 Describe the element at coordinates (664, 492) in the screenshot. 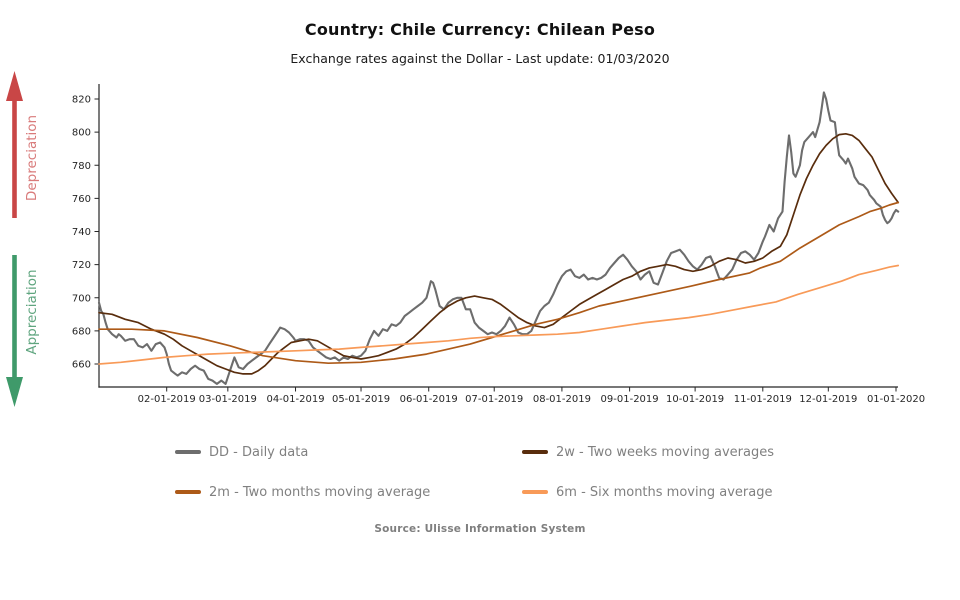

I see `legend-label: 6m - Six months moving average` at that location.